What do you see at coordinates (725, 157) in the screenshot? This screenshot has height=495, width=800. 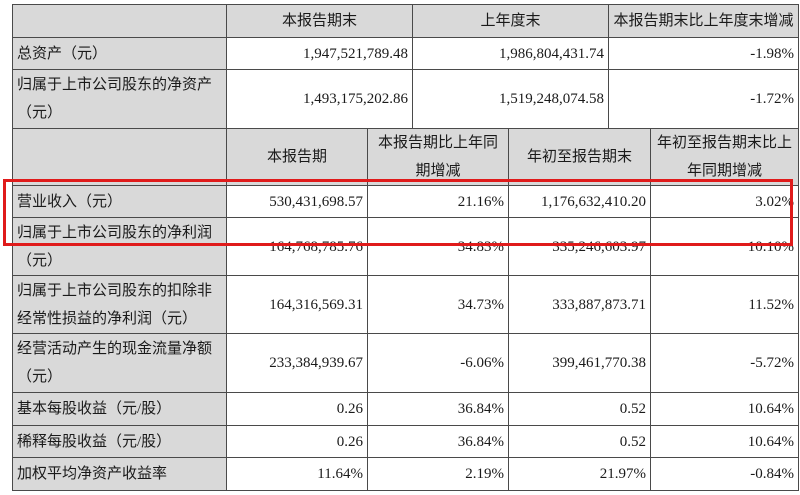 I see `header-ytd-yoy: 年初至报告期末比上年同期增减` at bounding box center [725, 157].